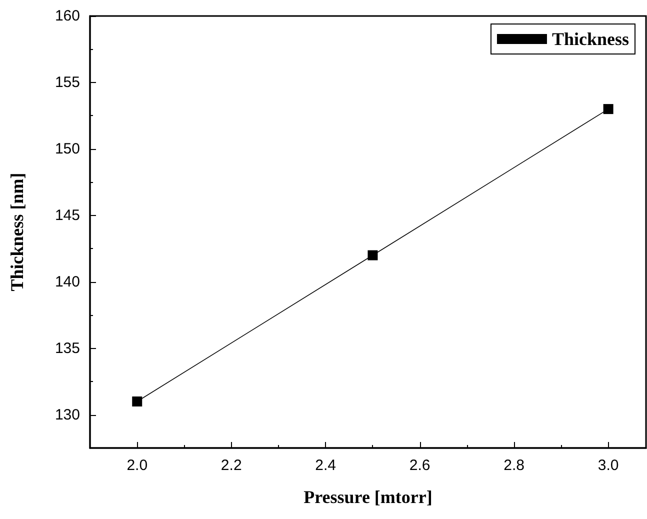 The image size is (647, 519). I want to click on x-tick-label: 2.8, so click(514, 465).